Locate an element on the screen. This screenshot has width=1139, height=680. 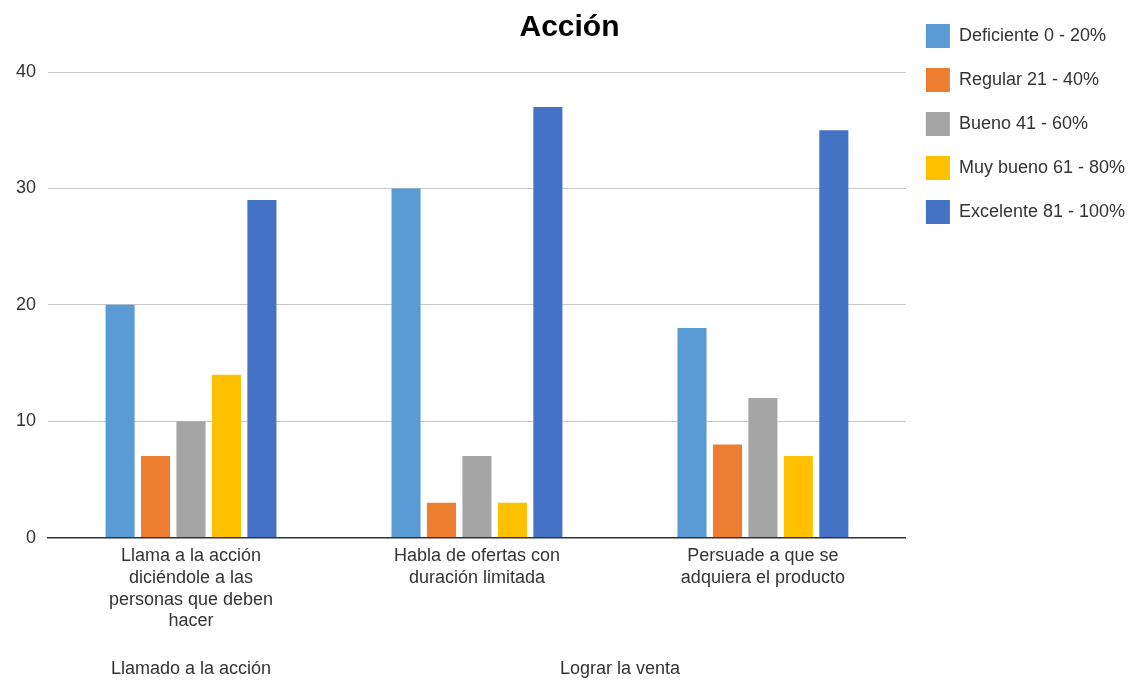
y-tick-label: 0 is located at coordinates (31, 536).